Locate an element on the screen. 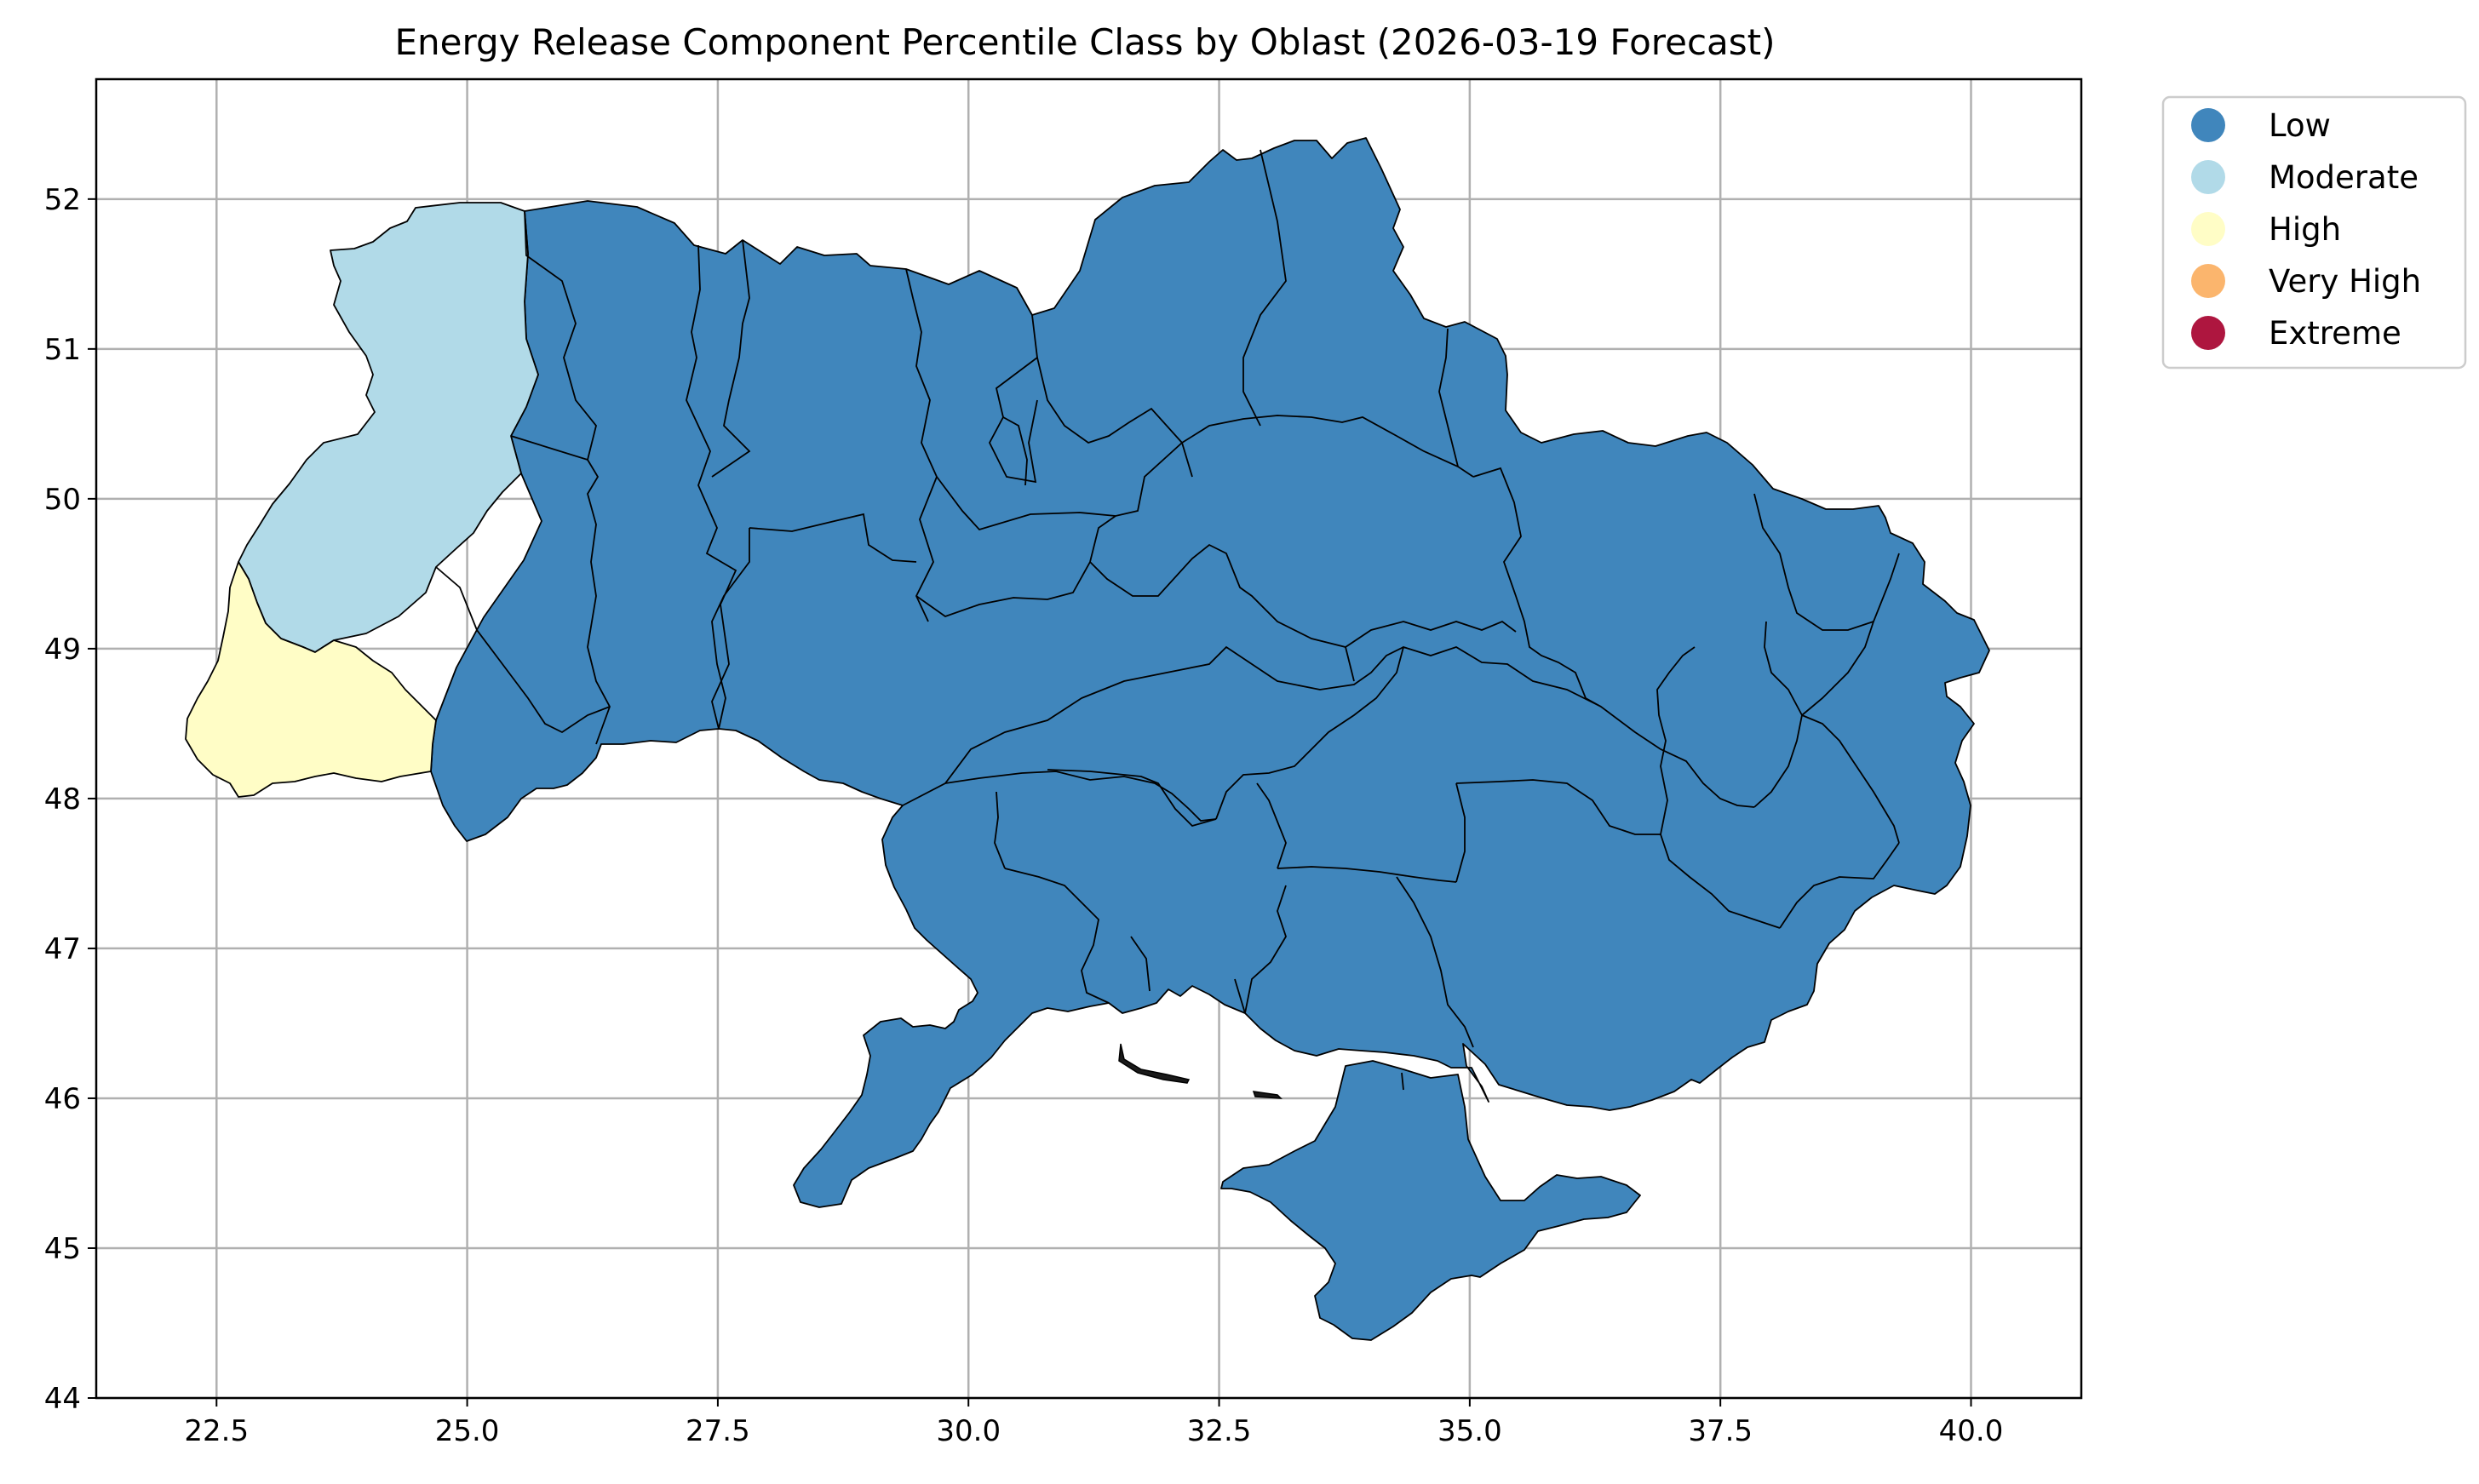 Image resolution: width=2479 pixels, height=1484 pixels. y-tick-label: 47 is located at coordinates (62, 949).